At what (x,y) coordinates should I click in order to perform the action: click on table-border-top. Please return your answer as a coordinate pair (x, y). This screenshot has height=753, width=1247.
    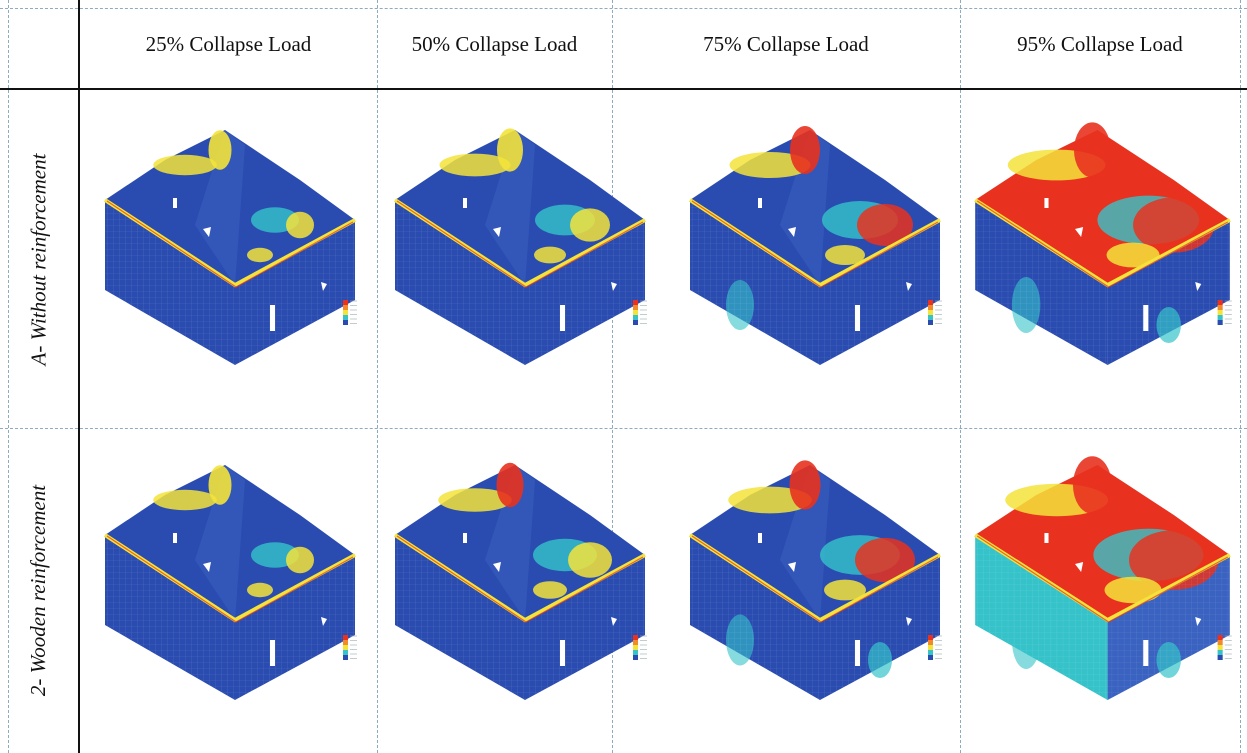
    Looking at the image, I should click on (623, 8).